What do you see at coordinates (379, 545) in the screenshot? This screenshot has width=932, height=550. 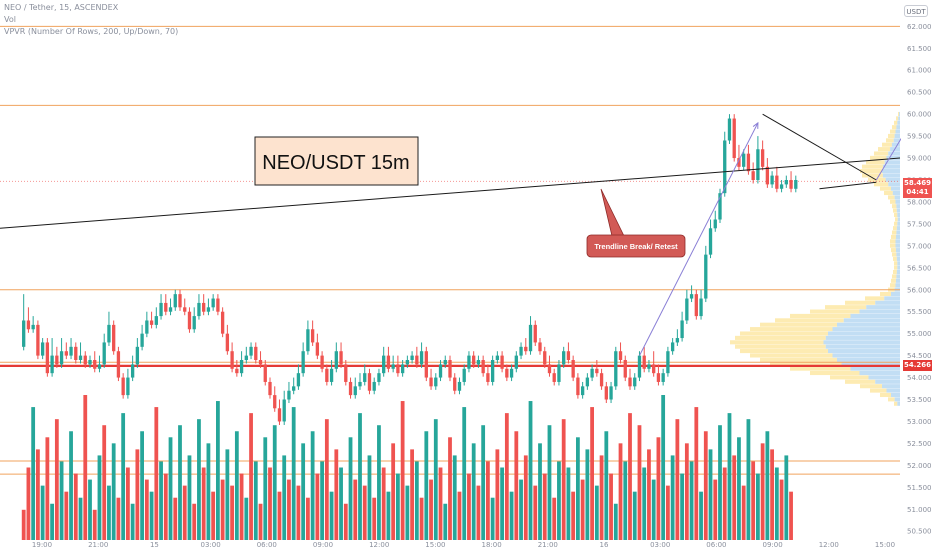 I see `time-tick-label: 12:00` at bounding box center [379, 545].